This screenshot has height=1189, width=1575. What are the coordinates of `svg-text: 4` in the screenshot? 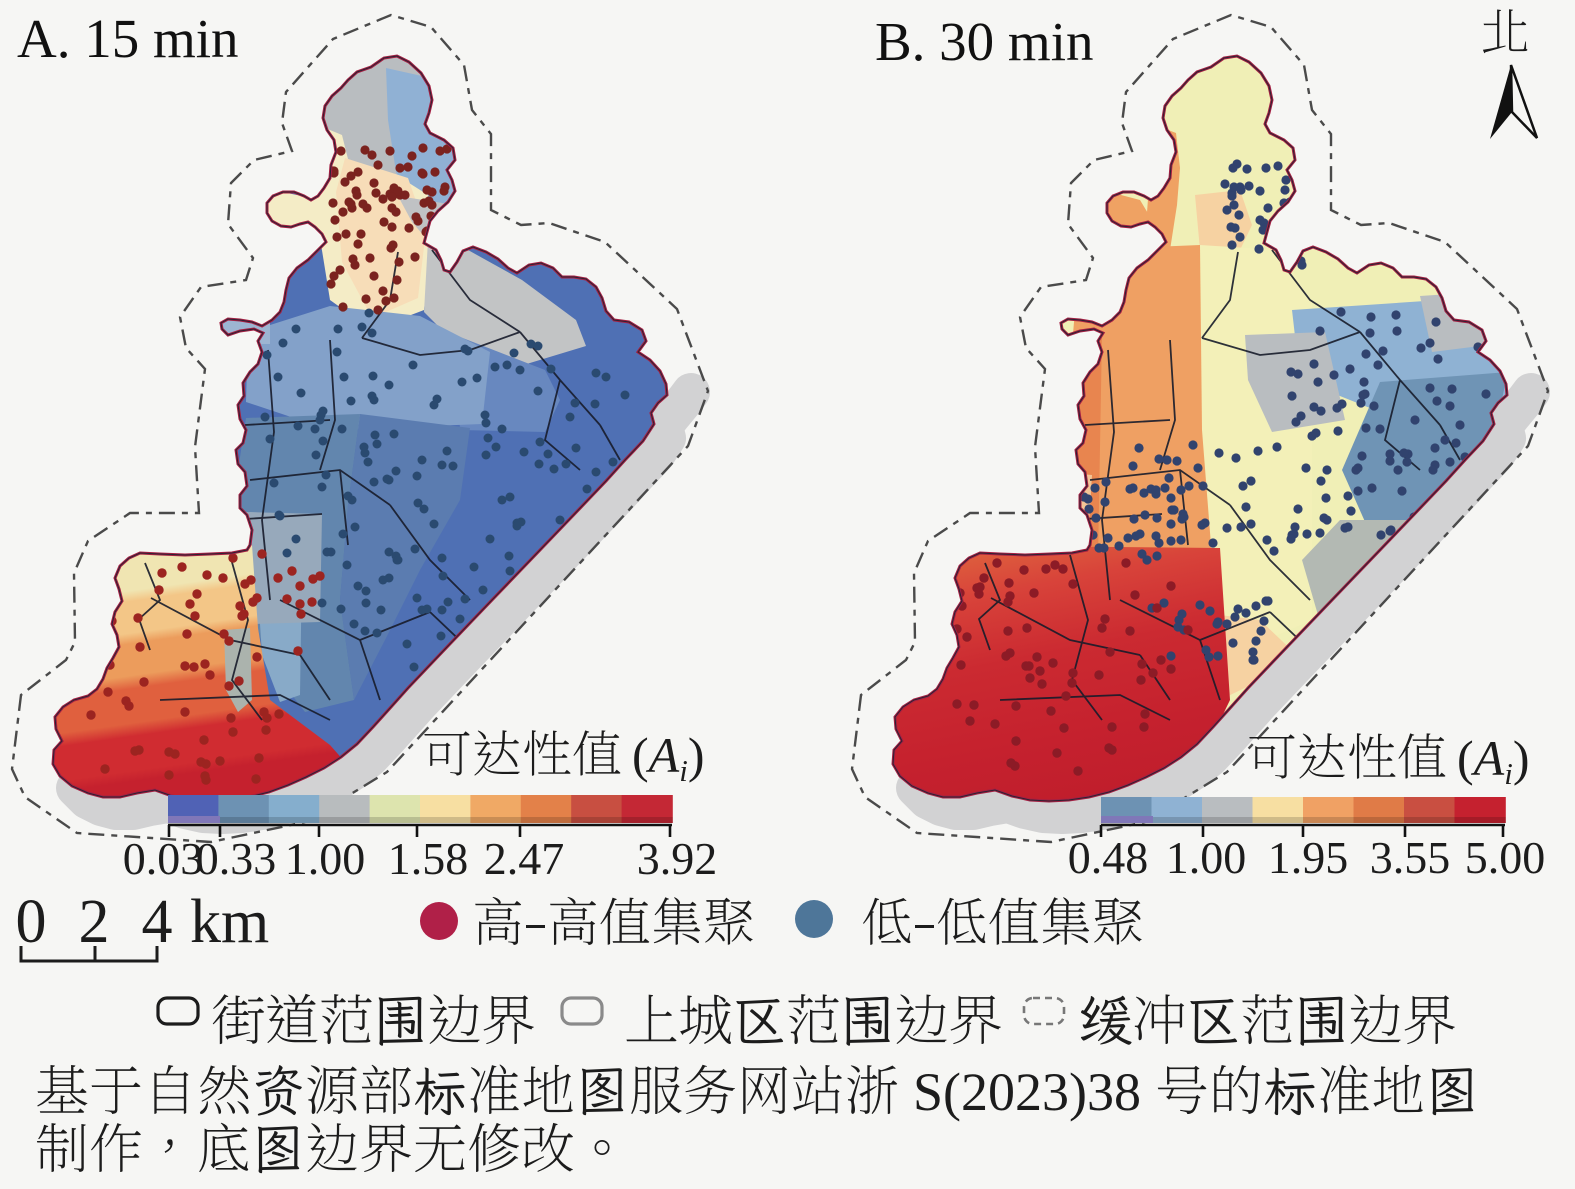 It's located at (157, 922).